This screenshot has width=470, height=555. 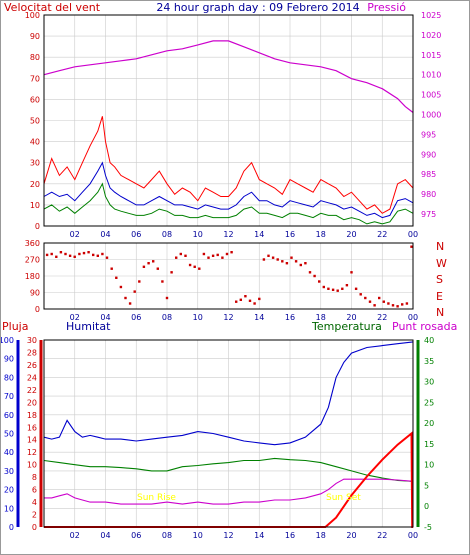 I want to click on direction-y-tick-label: 90, so click(x=35, y=293).